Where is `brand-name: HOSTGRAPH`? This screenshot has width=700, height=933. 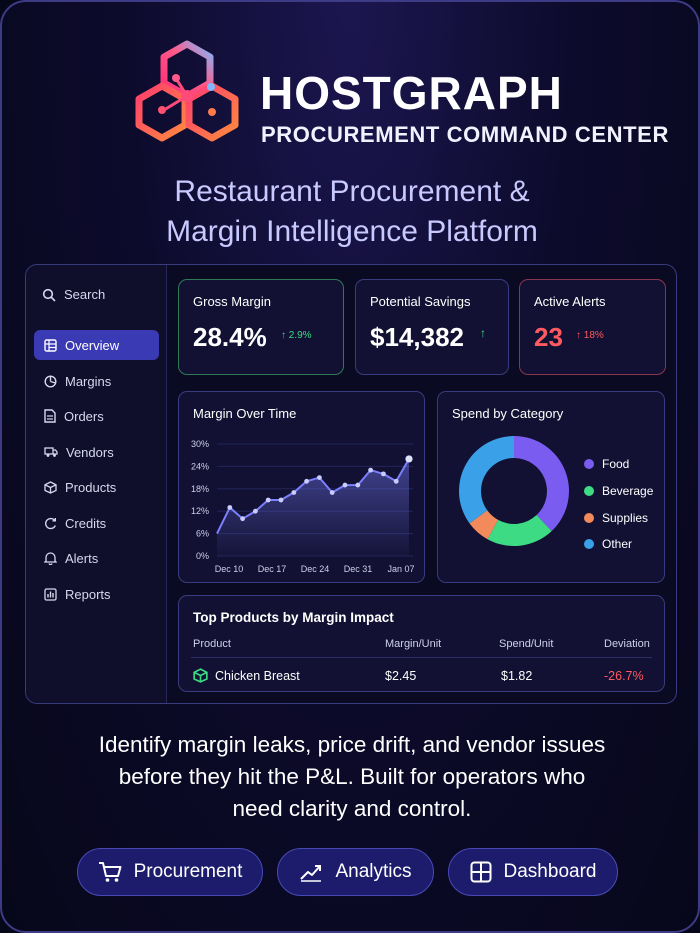
brand-name: HOSTGRAPH is located at coordinates (411, 93).